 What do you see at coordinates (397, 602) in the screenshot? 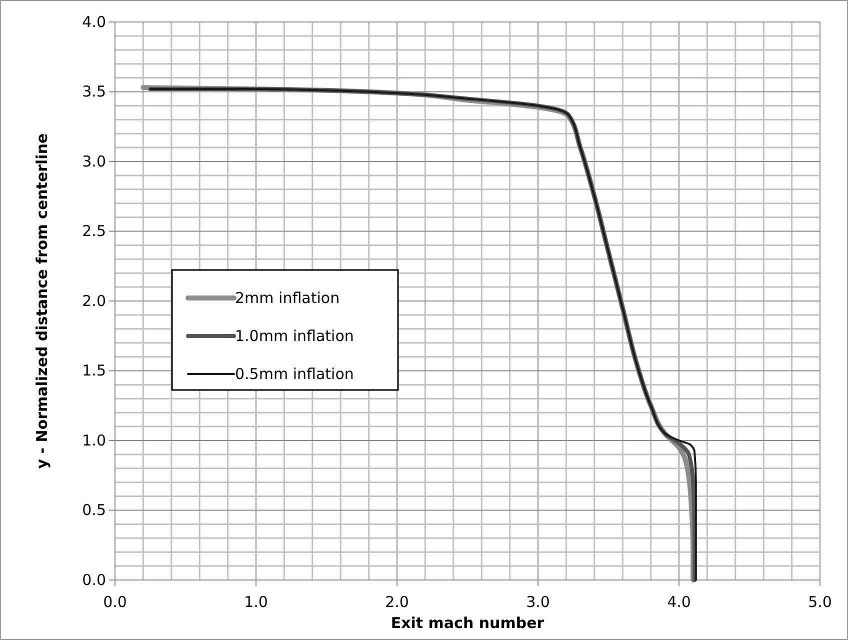
I see `x-tick-label: 2.0` at bounding box center [397, 602].